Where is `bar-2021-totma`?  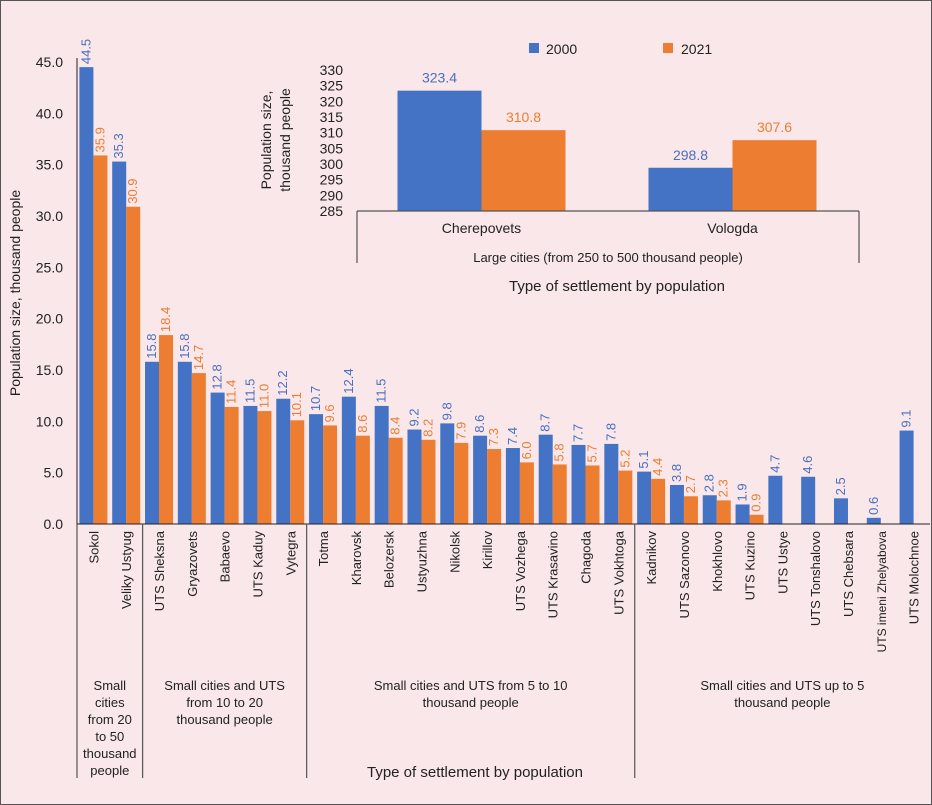
bar-2021-totma is located at coordinates (330, 474).